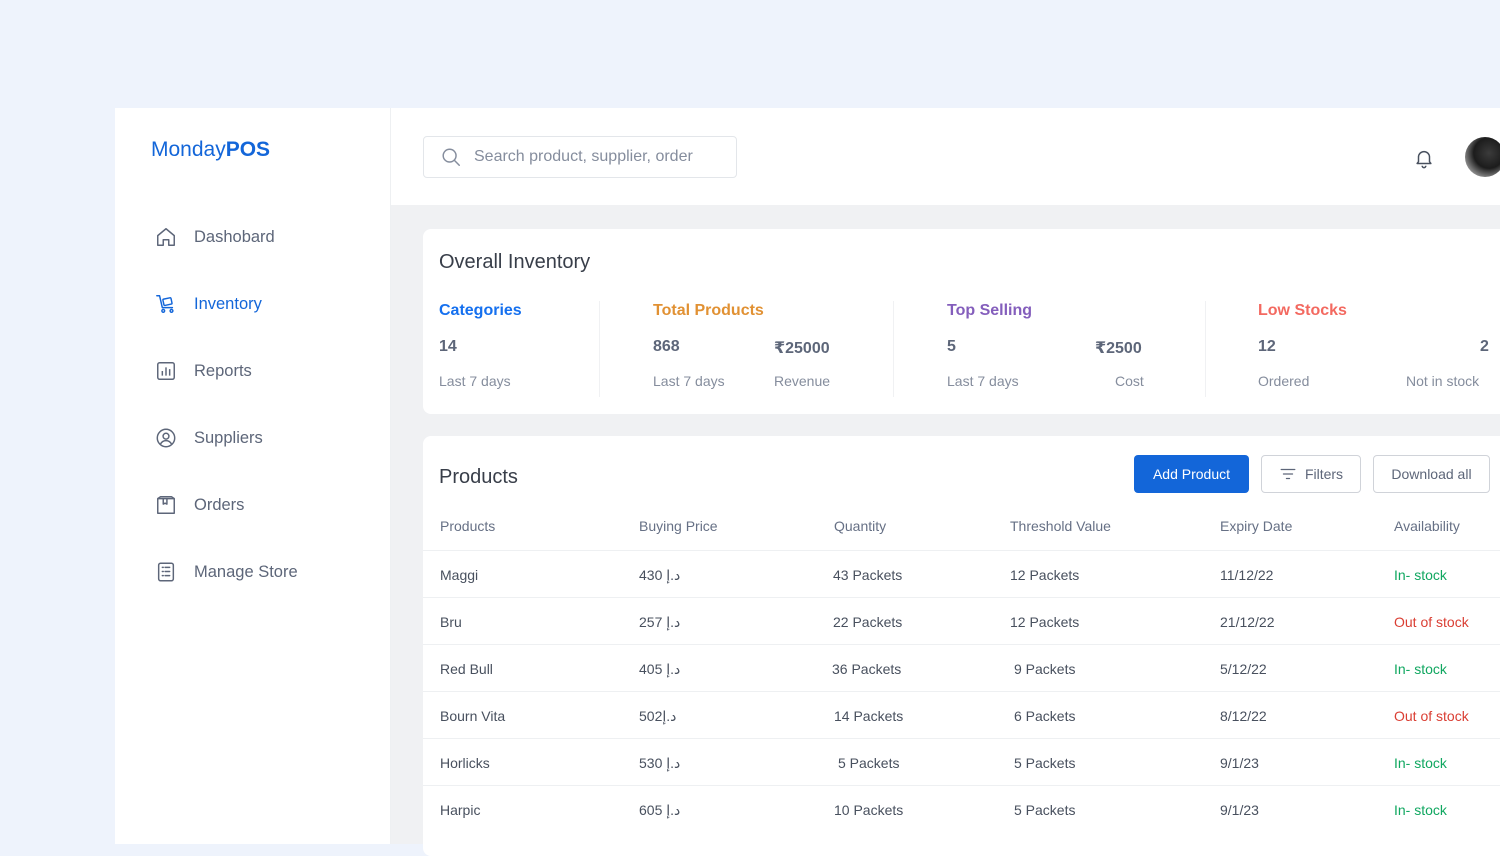 This screenshot has width=1500, height=856. What do you see at coordinates (465, 763) in the screenshot?
I see `product-name: Horlicks` at bounding box center [465, 763].